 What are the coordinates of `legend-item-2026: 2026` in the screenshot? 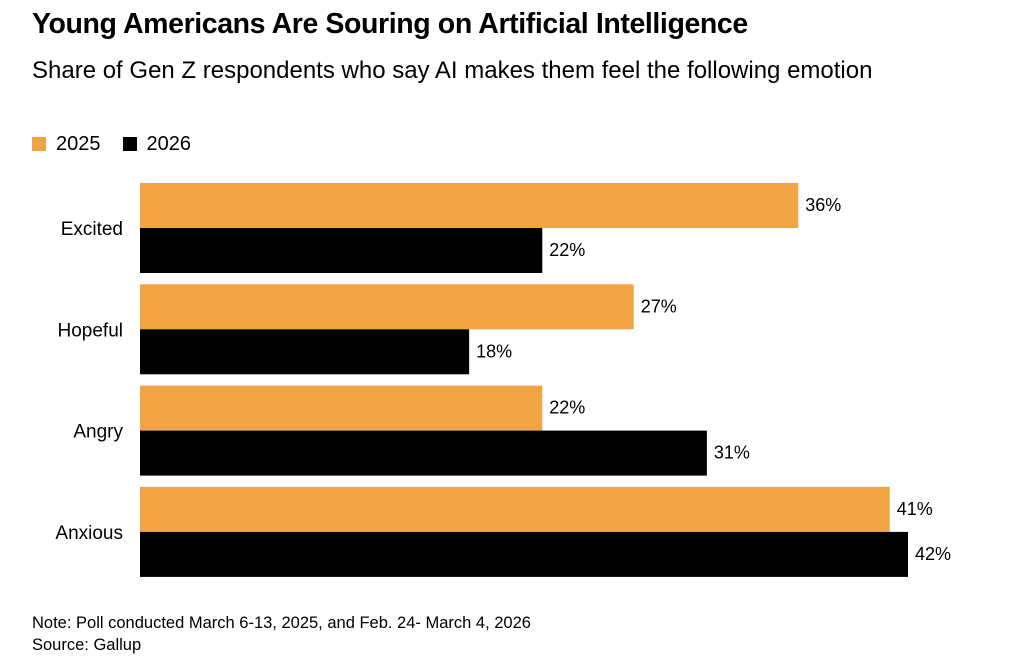 It's located at (157, 144).